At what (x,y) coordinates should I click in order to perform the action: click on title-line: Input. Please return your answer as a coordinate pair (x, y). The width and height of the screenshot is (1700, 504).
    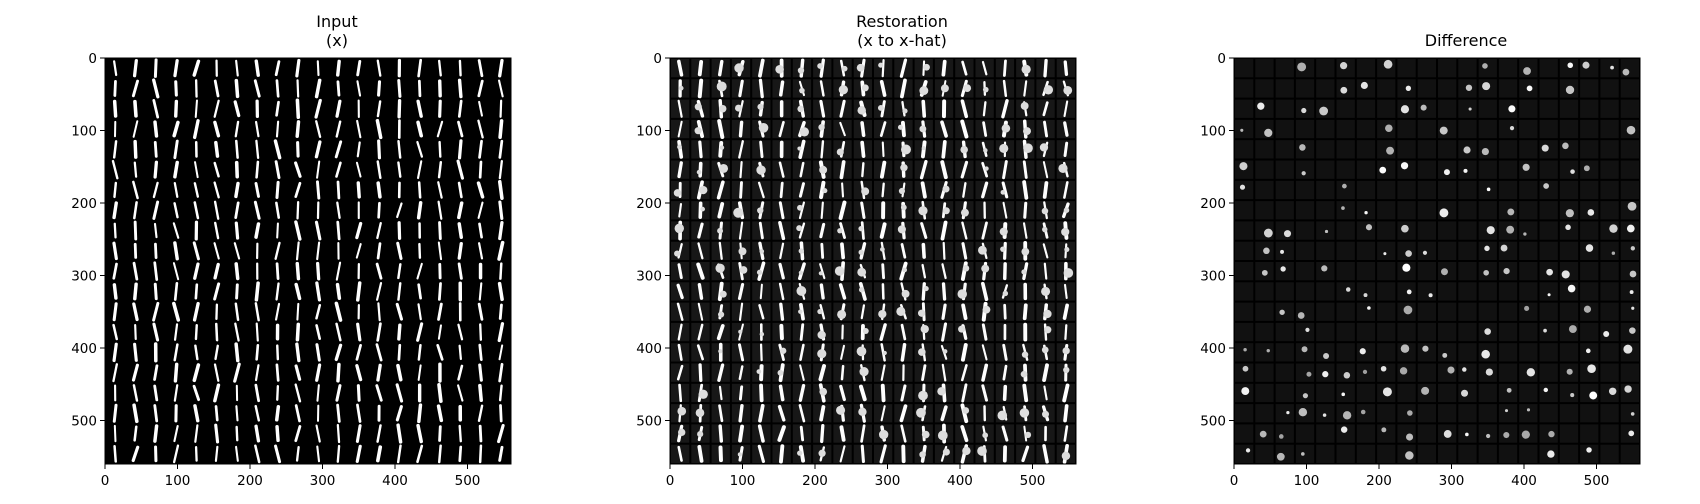
    Looking at the image, I should click on (337, 21).